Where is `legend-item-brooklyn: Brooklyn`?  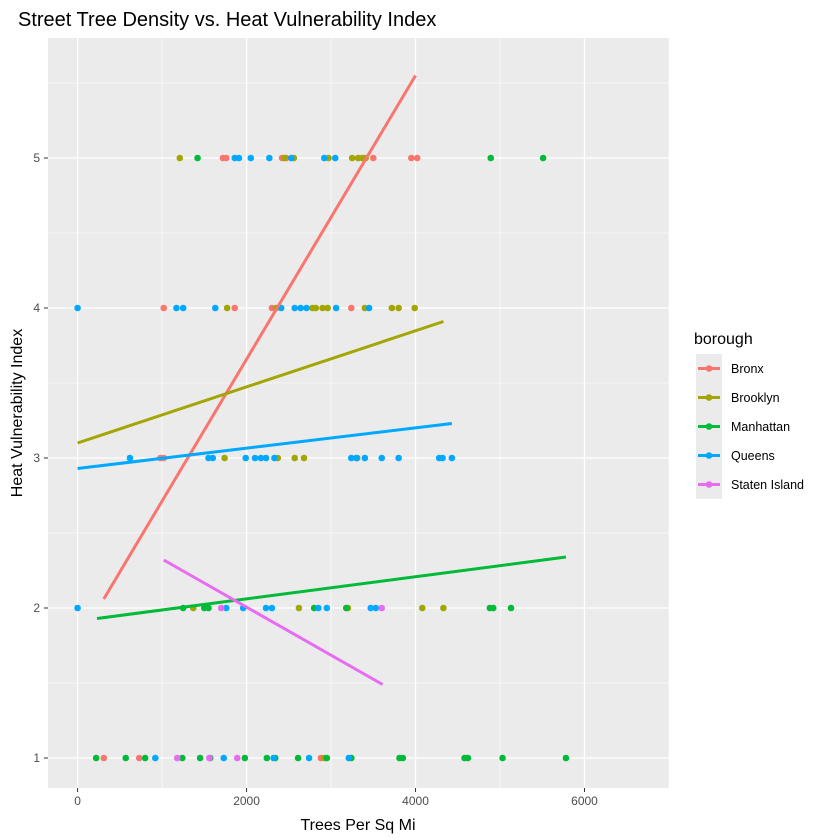
legend-item-brooklyn: Brooklyn is located at coordinates (738, 397).